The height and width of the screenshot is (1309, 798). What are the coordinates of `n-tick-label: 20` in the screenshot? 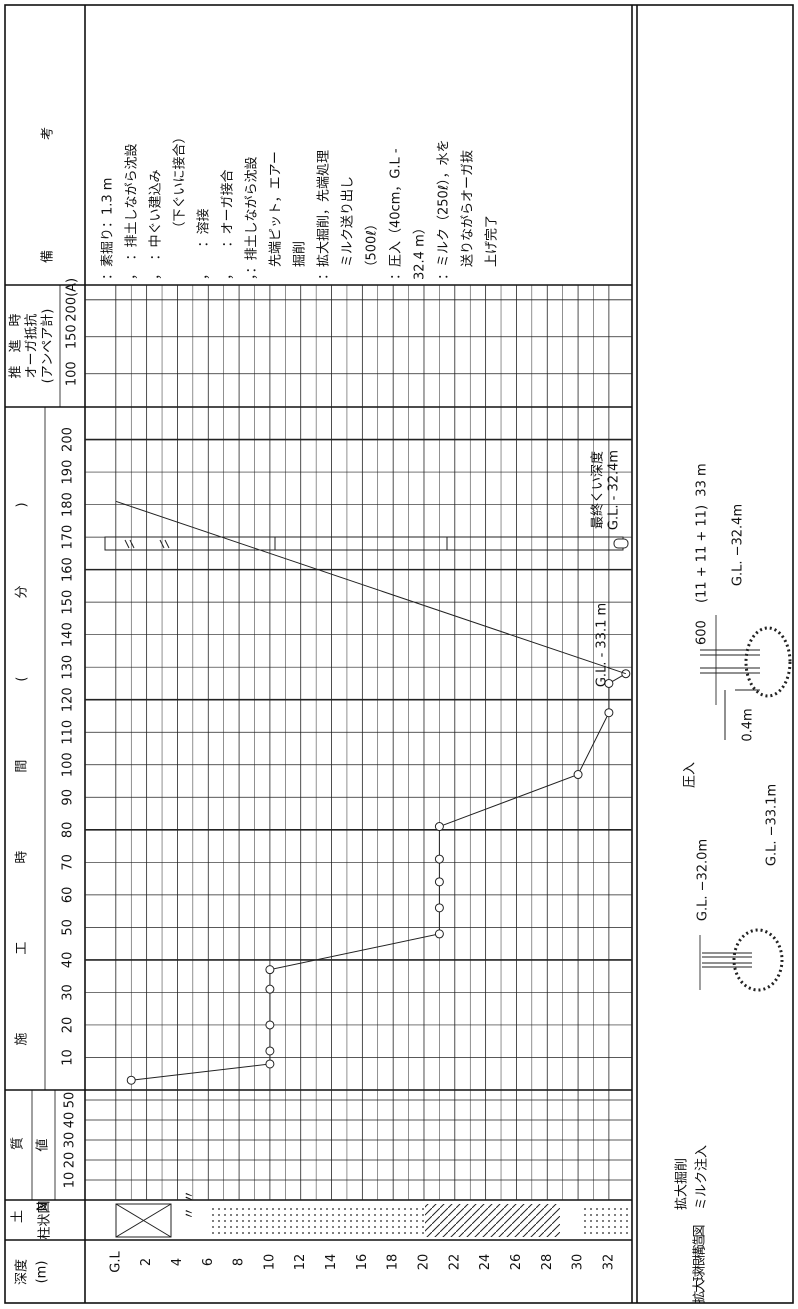 It's located at (70, 1160).